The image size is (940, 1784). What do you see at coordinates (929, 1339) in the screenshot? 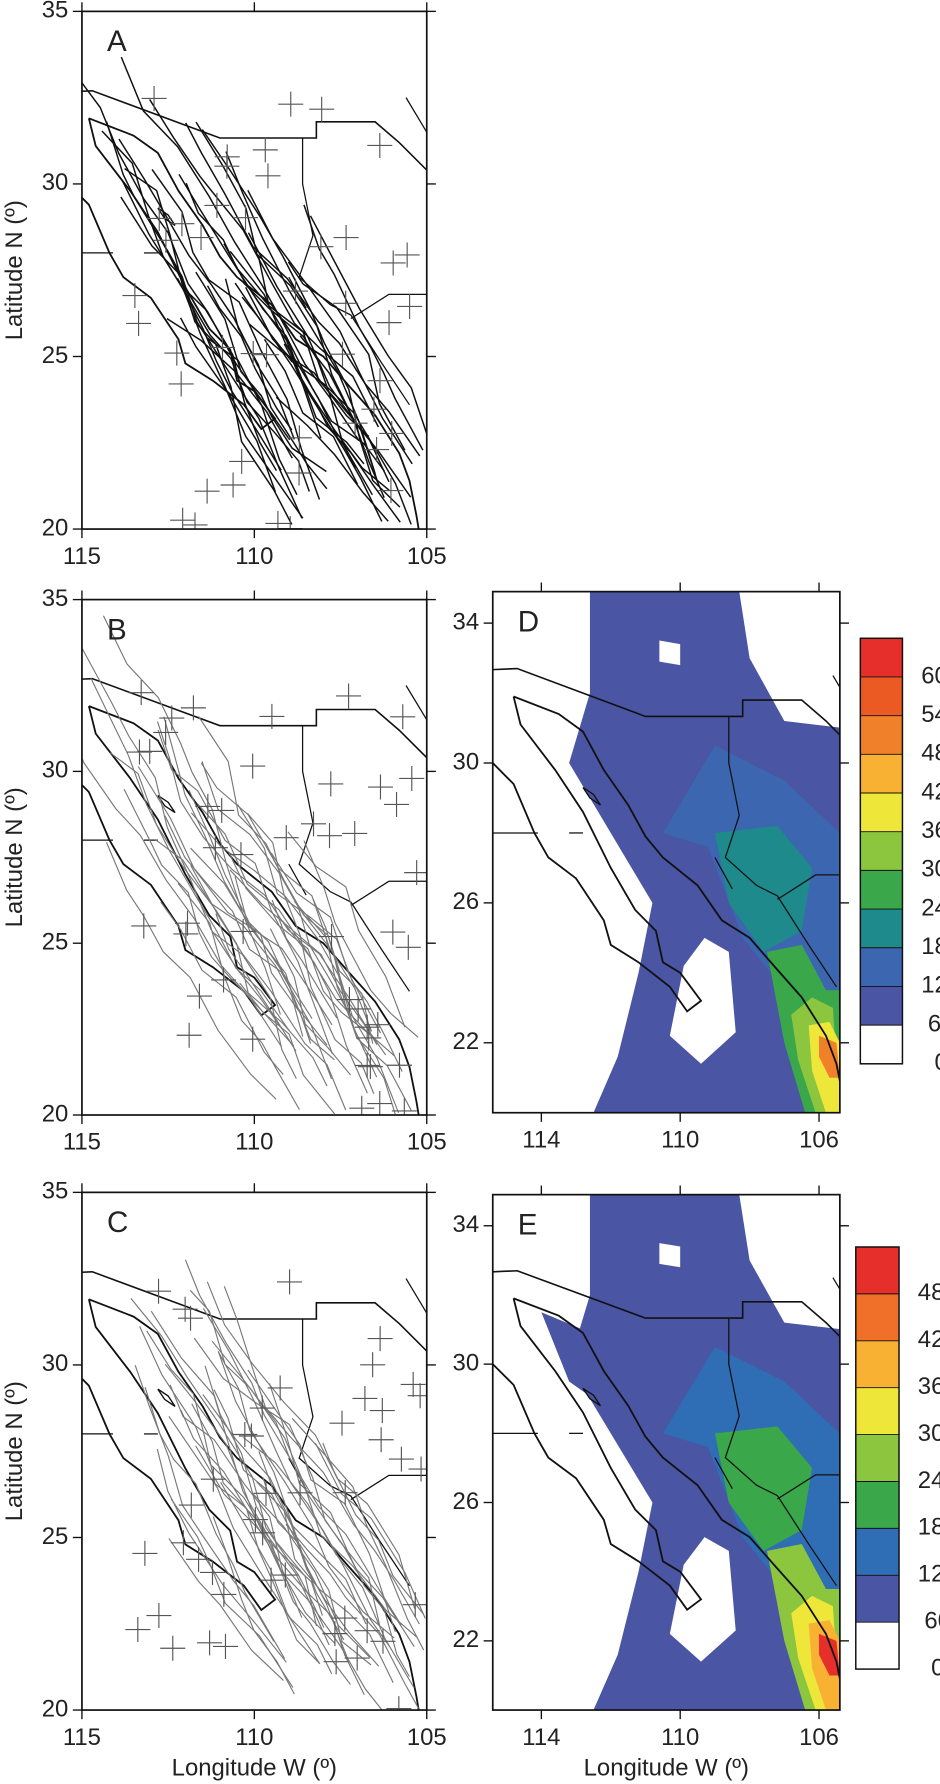
I see `colorbar-tick-label: 420` at bounding box center [929, 1339].